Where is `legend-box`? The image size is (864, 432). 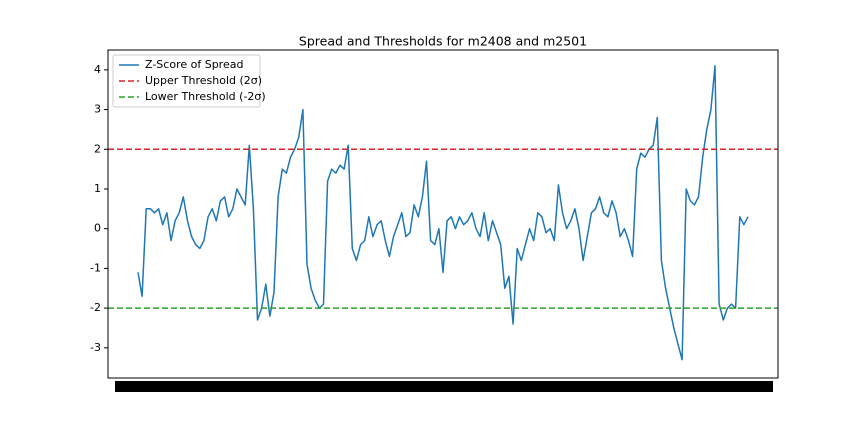
legend-box is located at coordinates (186, 81).